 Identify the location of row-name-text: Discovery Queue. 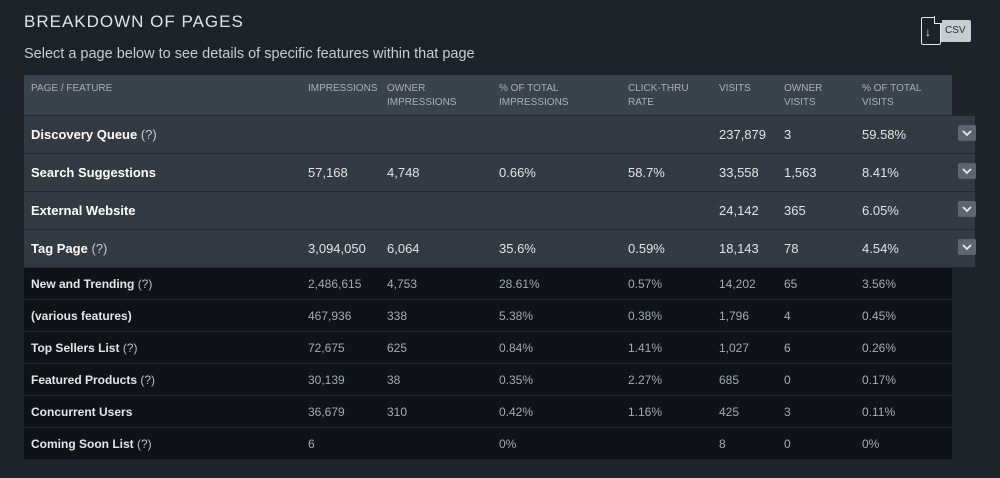
(84, 134).